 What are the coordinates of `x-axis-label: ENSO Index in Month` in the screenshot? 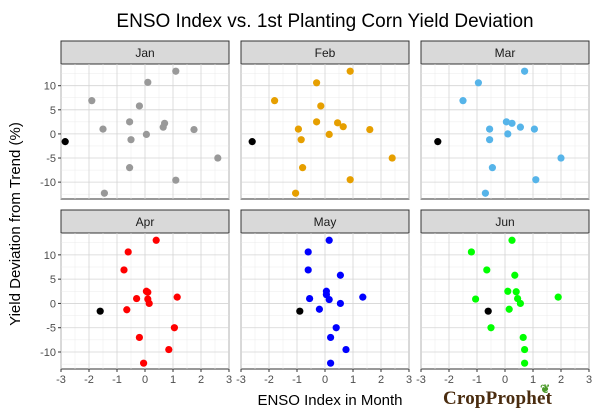 It's located at (329, 400).